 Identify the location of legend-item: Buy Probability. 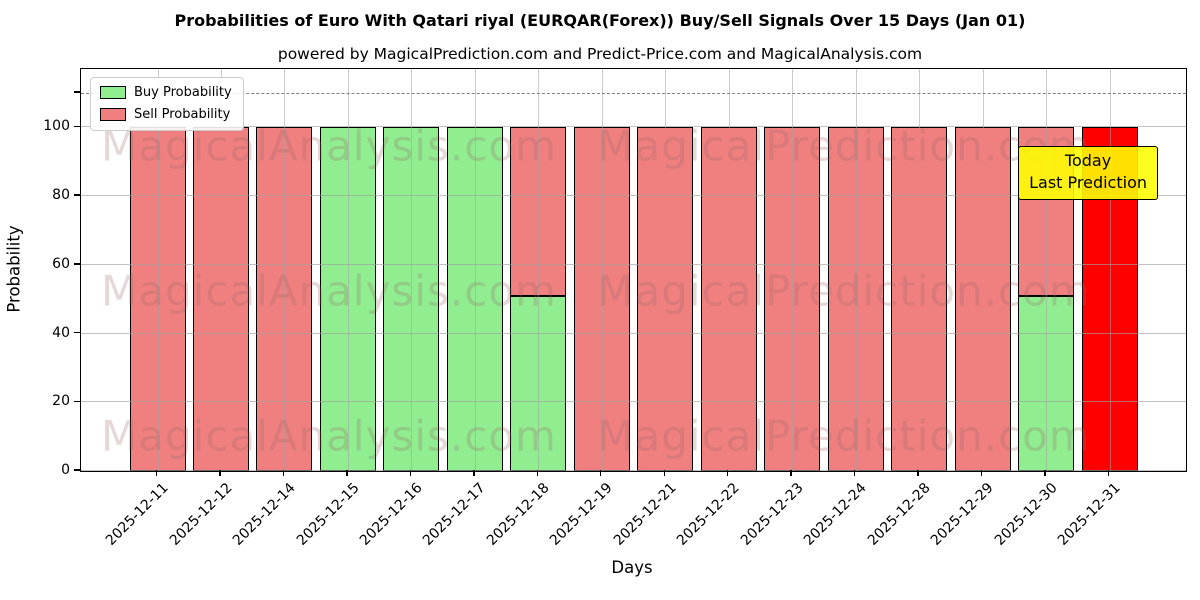
(166, 92).